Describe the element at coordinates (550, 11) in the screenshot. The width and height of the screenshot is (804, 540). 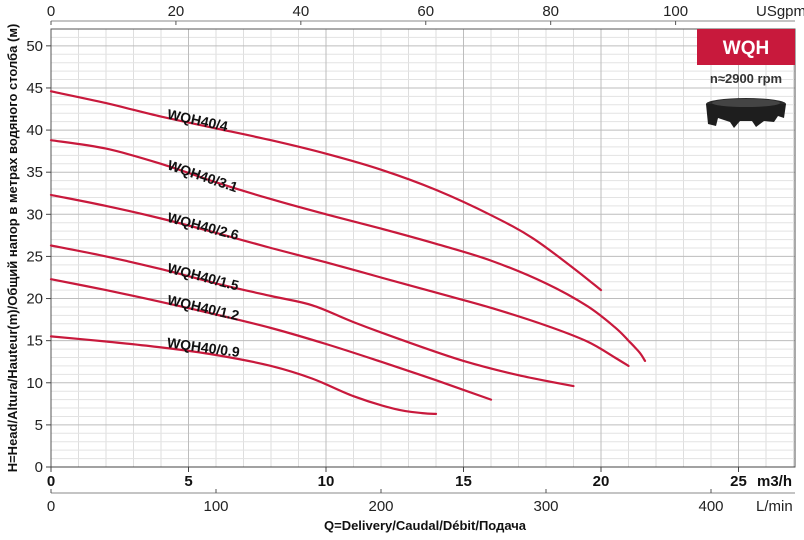
I see `usgpm-tick-label: 80` at that location.